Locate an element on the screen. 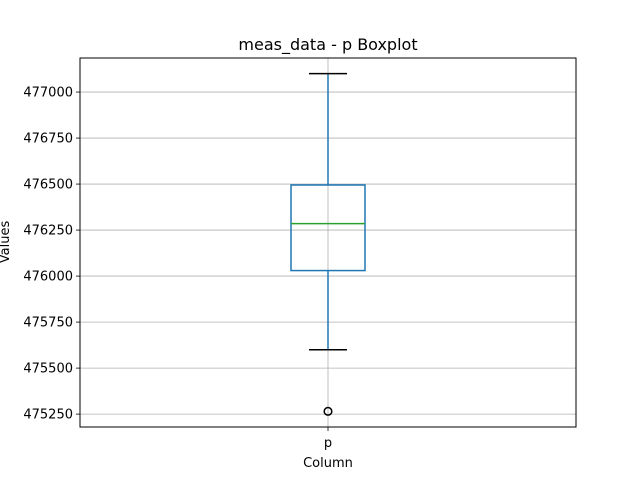 This screenshot has height=480, width=640. y-axis-label: Values is located at coordinates (6, 242).